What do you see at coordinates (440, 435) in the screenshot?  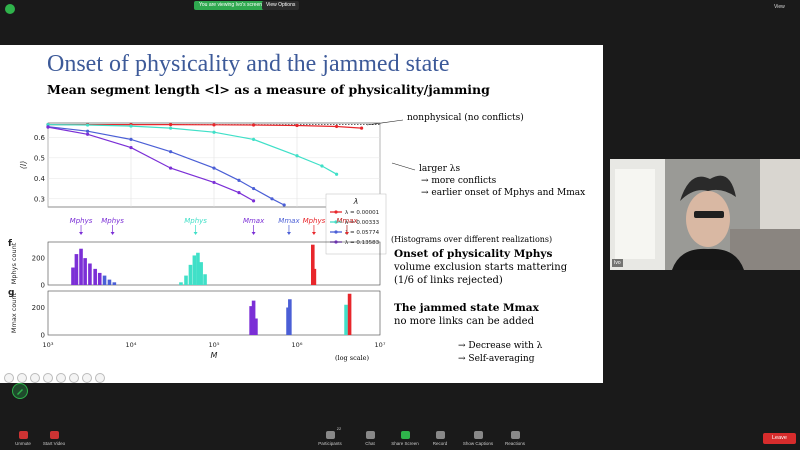 I see `record-icon` at bounding box center [440, 435].